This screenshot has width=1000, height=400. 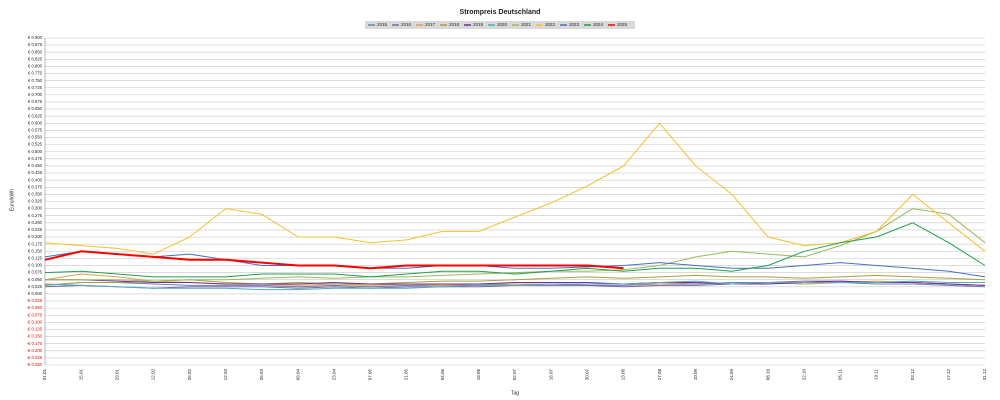 What do you see at coordinates (35, 279) in the screenshot?
I see `y-tick-label: € 0.050` at bounding box center [35, 279].